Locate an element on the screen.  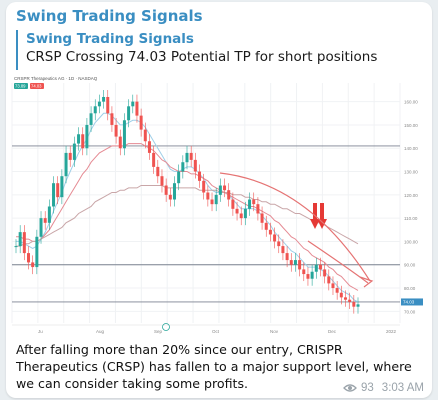
signal-down-arrow is located at coordinates (322, 216).